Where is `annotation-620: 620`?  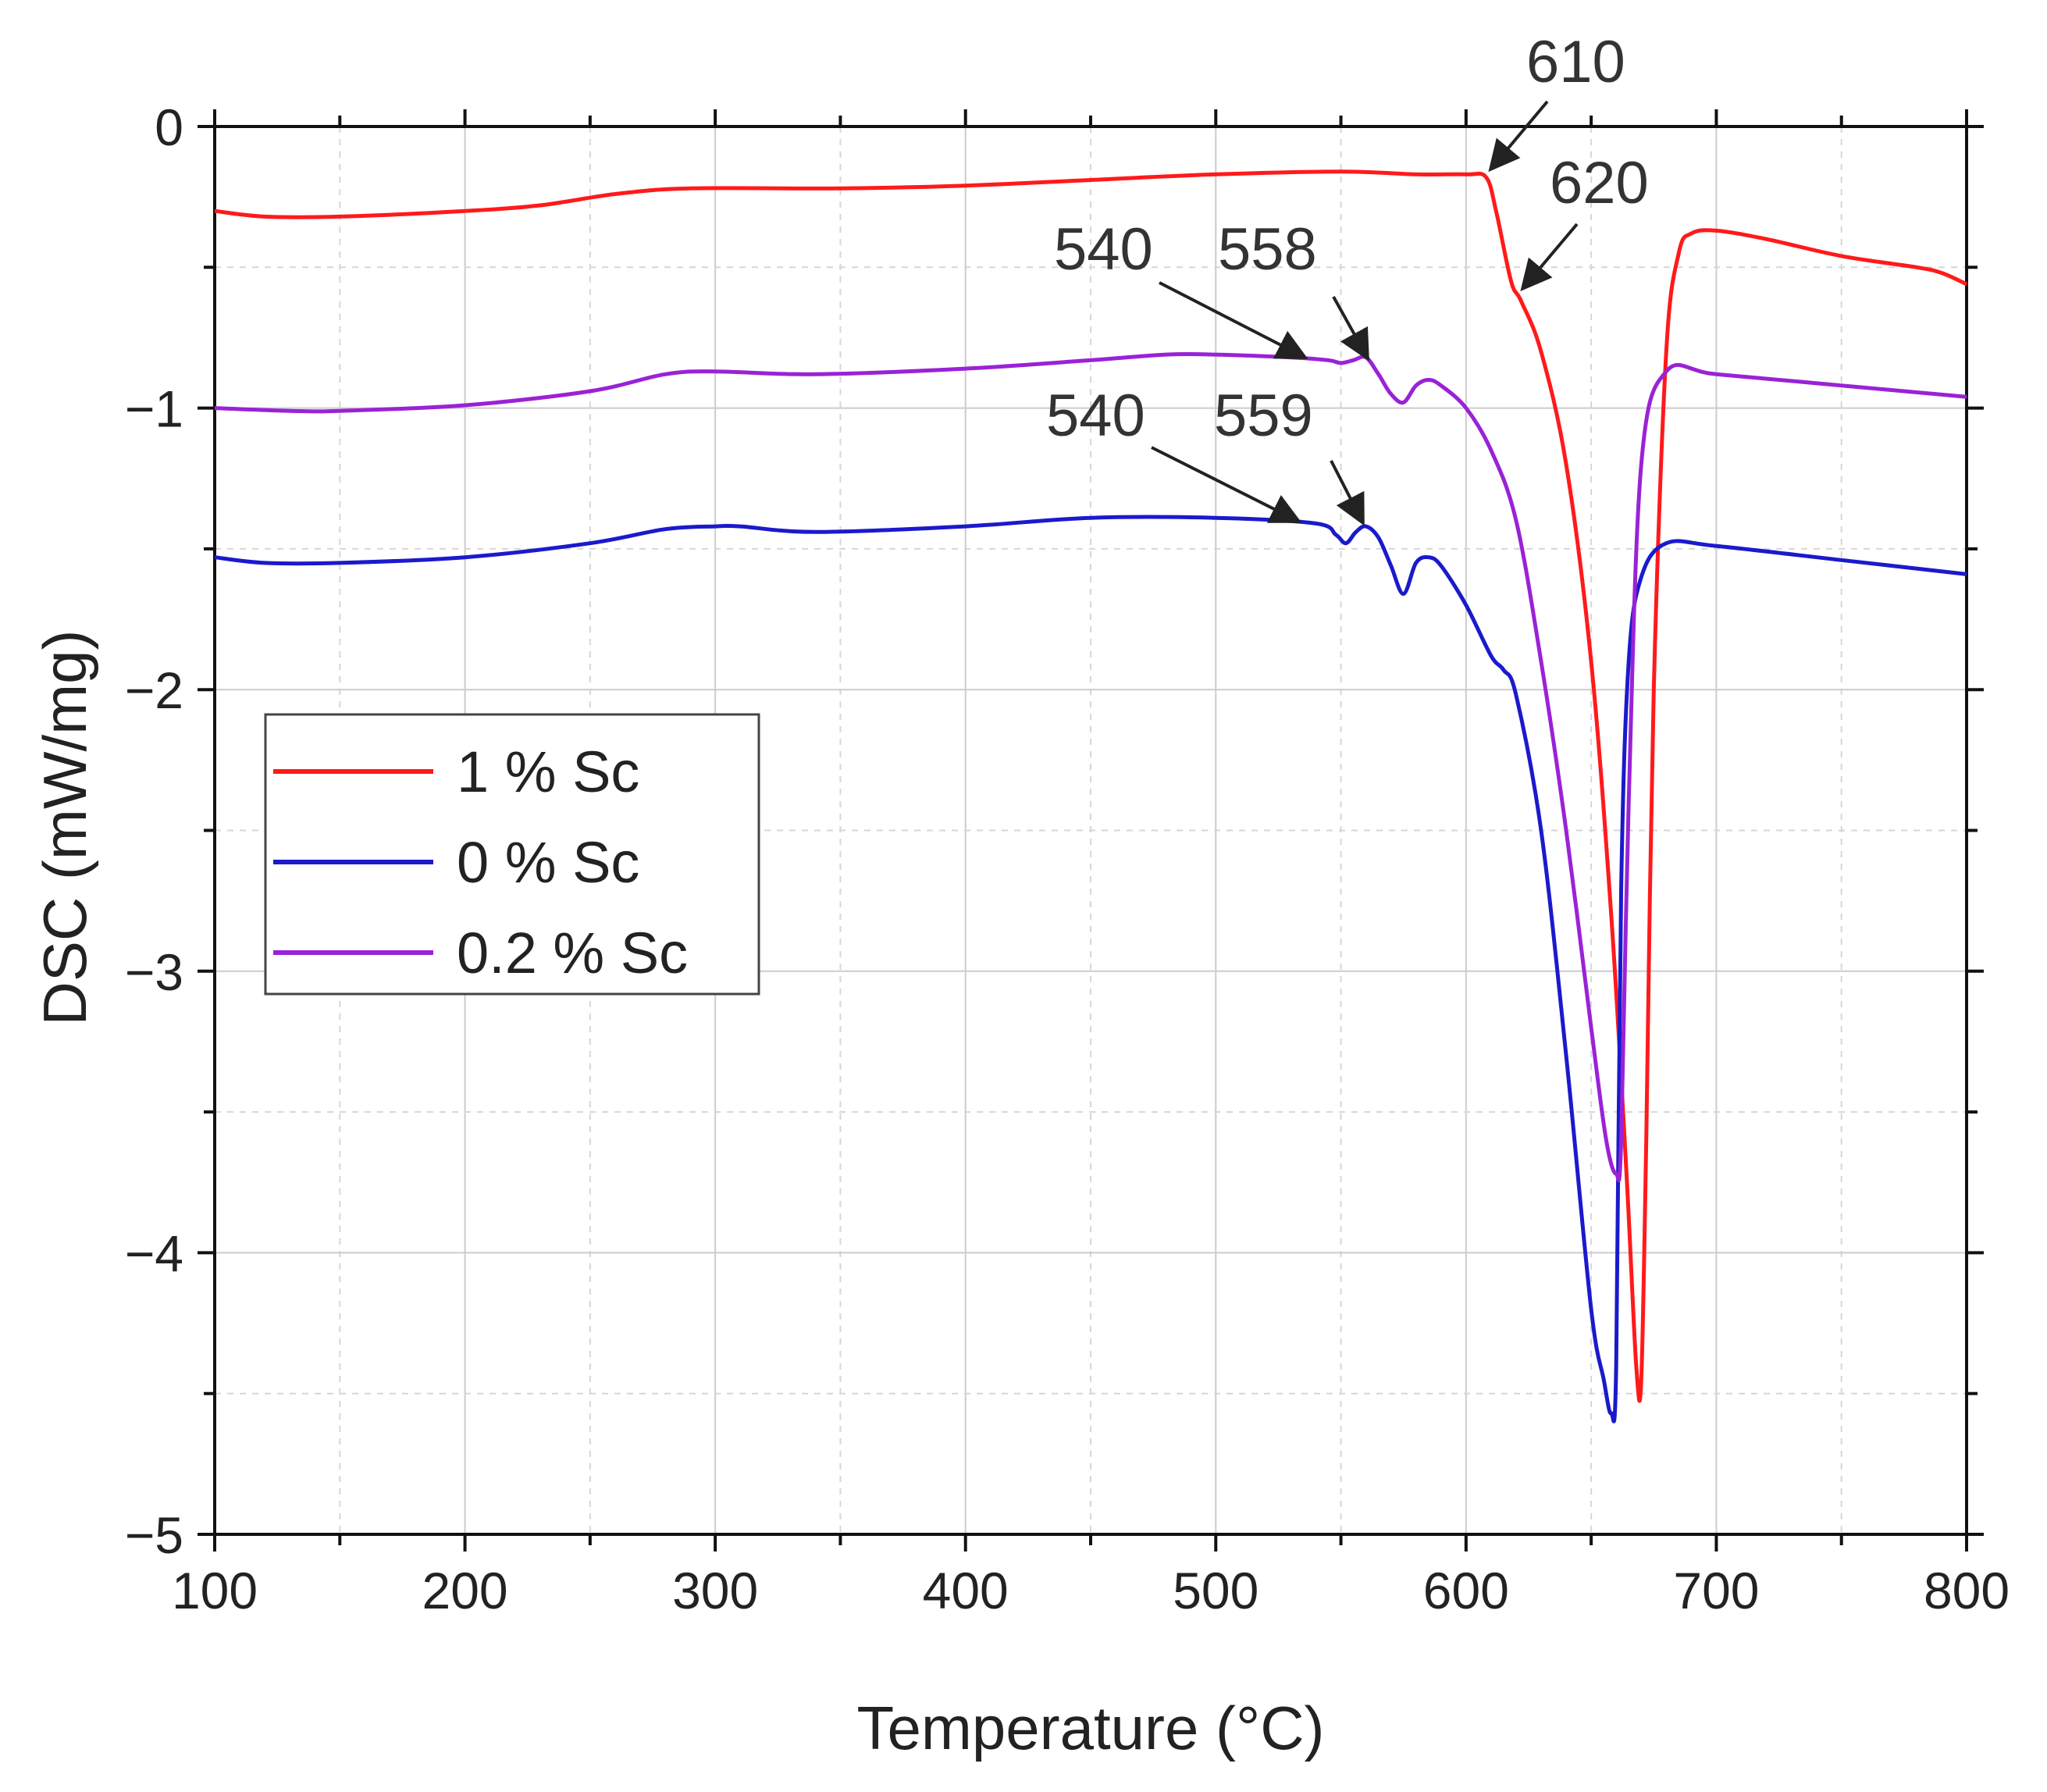 annotation-620: 620 is located at coordinates (1584, 221).